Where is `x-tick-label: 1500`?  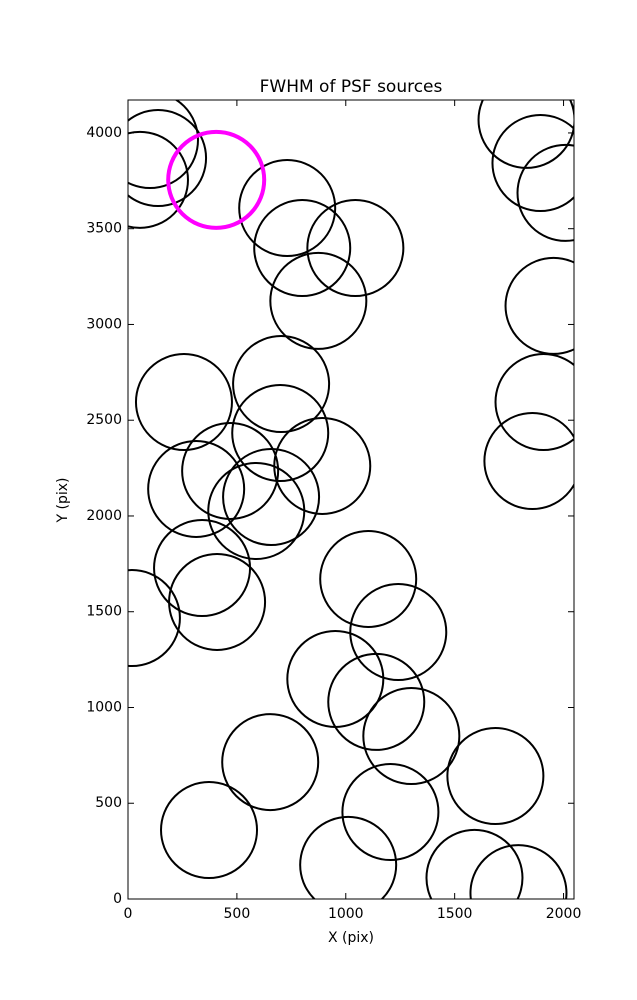 x-tick-label: 1500 is located at coordinates (455, 914).